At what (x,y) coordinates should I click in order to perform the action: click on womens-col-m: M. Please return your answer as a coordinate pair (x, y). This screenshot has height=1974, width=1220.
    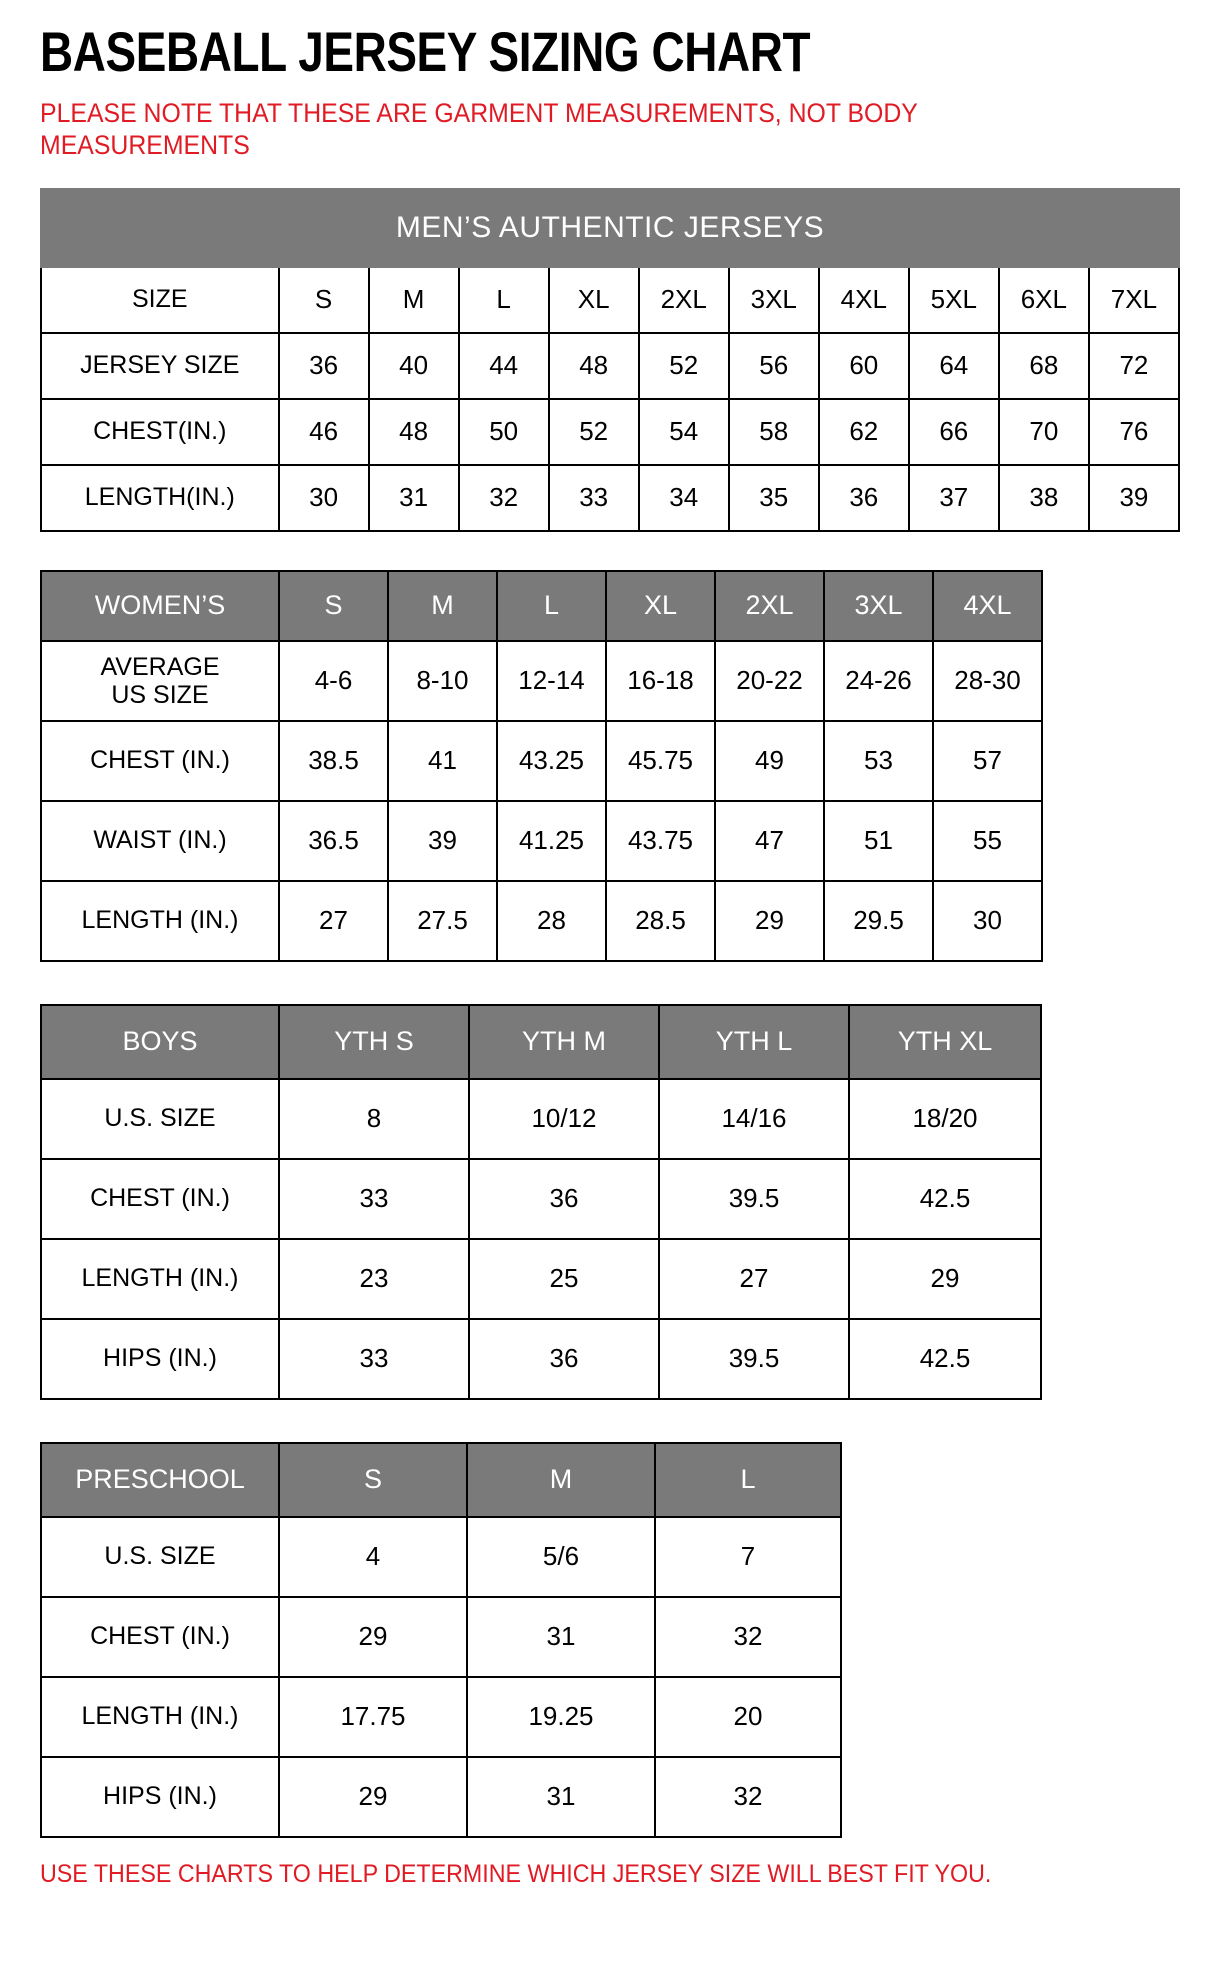
    Looking at the image, I should click on (442, 605).